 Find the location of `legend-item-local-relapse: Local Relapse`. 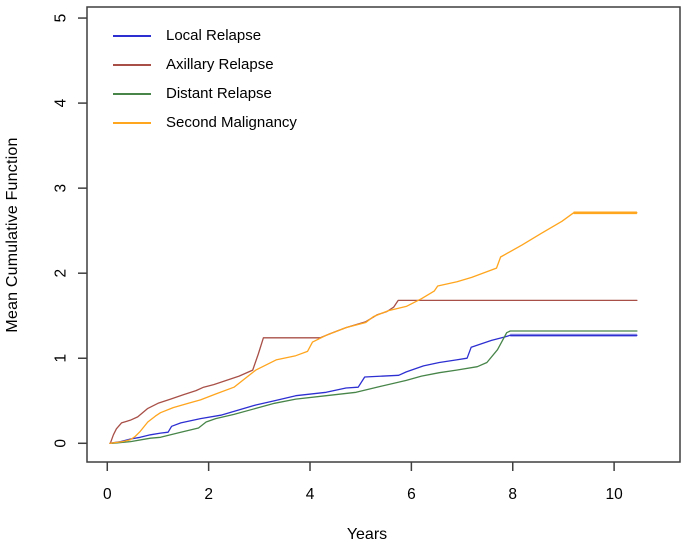

legend-item-local-relapse: Local Relapse is located at coordinates (205, 35).